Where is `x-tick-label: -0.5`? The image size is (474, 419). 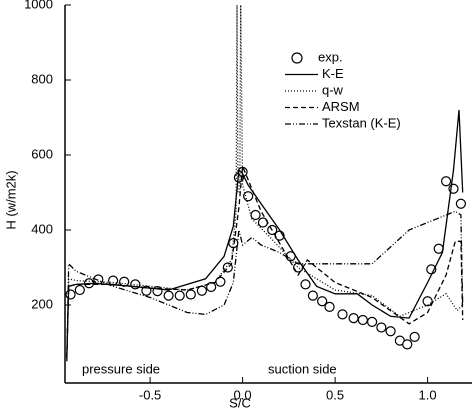
x-tick-label: -0.5 is located at coordinates (150, 394).